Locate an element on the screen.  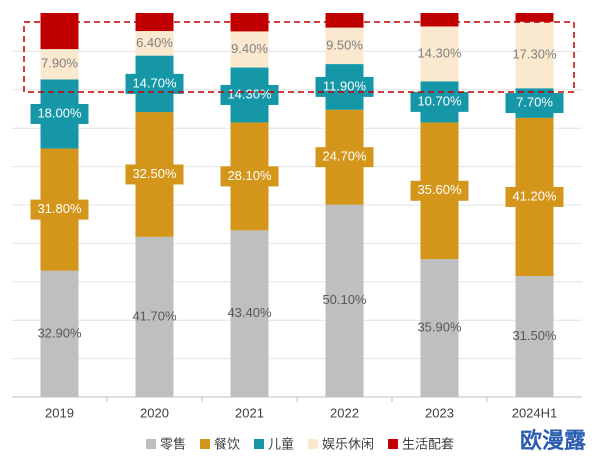
value-label: 7.90% is located at coordinates (59, 63).